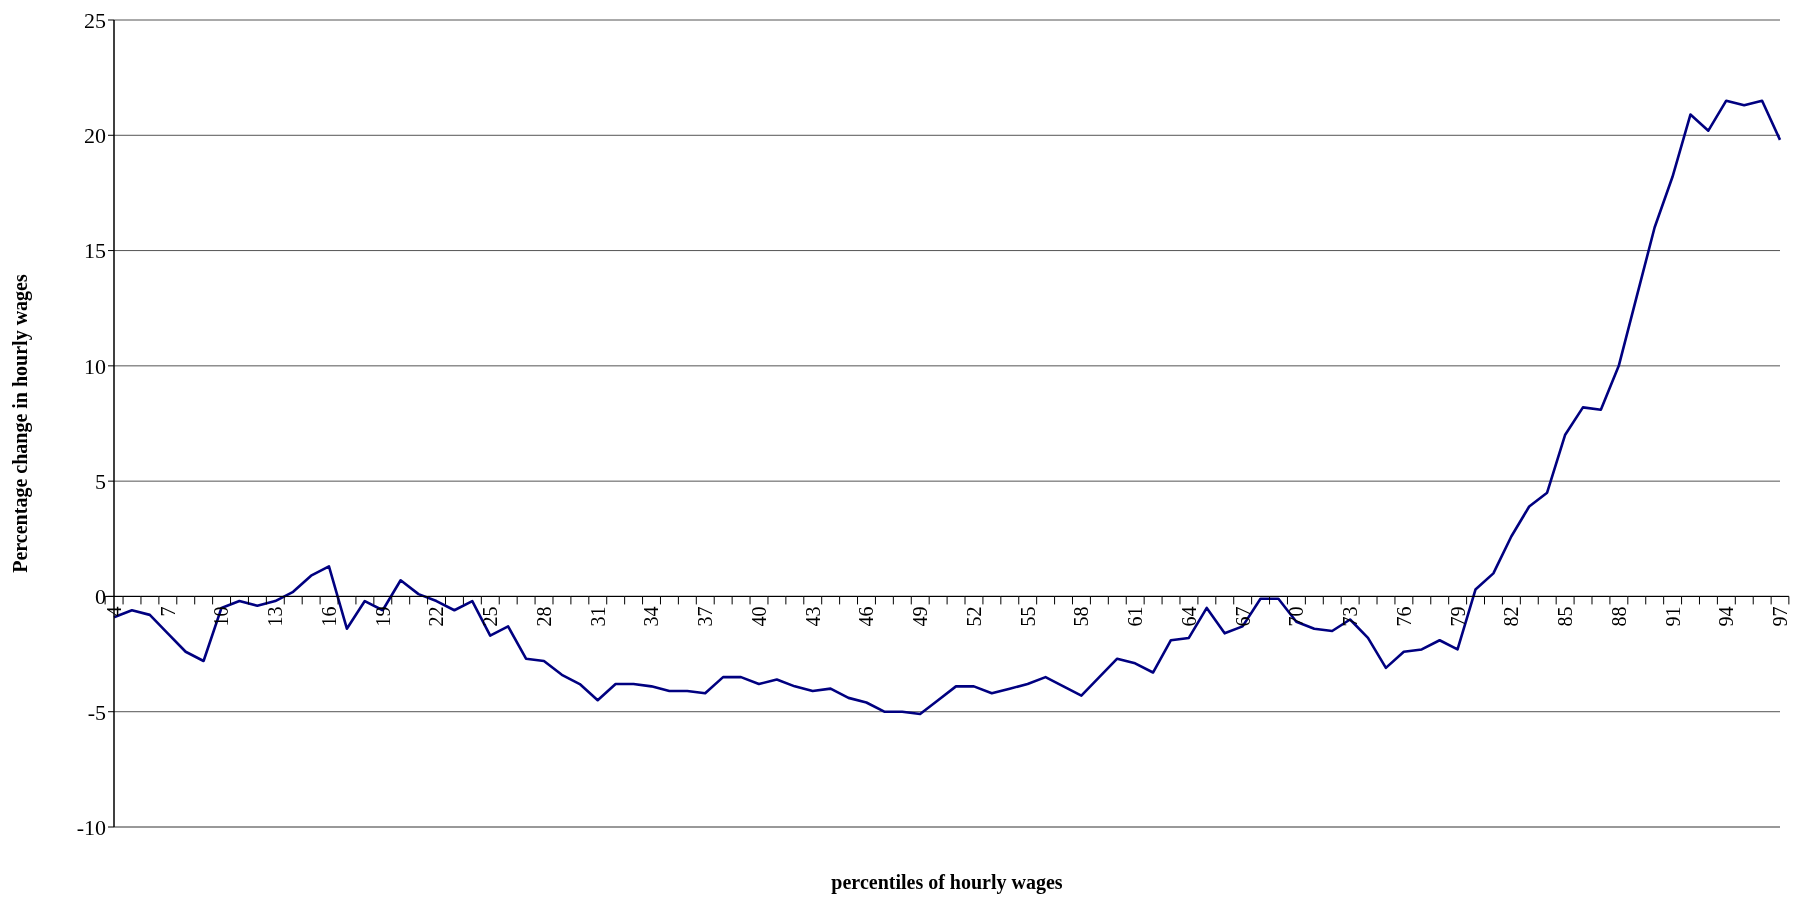  What do you see at coordinates (328, 616) in the screenshot?
I see `x-tick-label: 16` at bounding box center [328, 616].